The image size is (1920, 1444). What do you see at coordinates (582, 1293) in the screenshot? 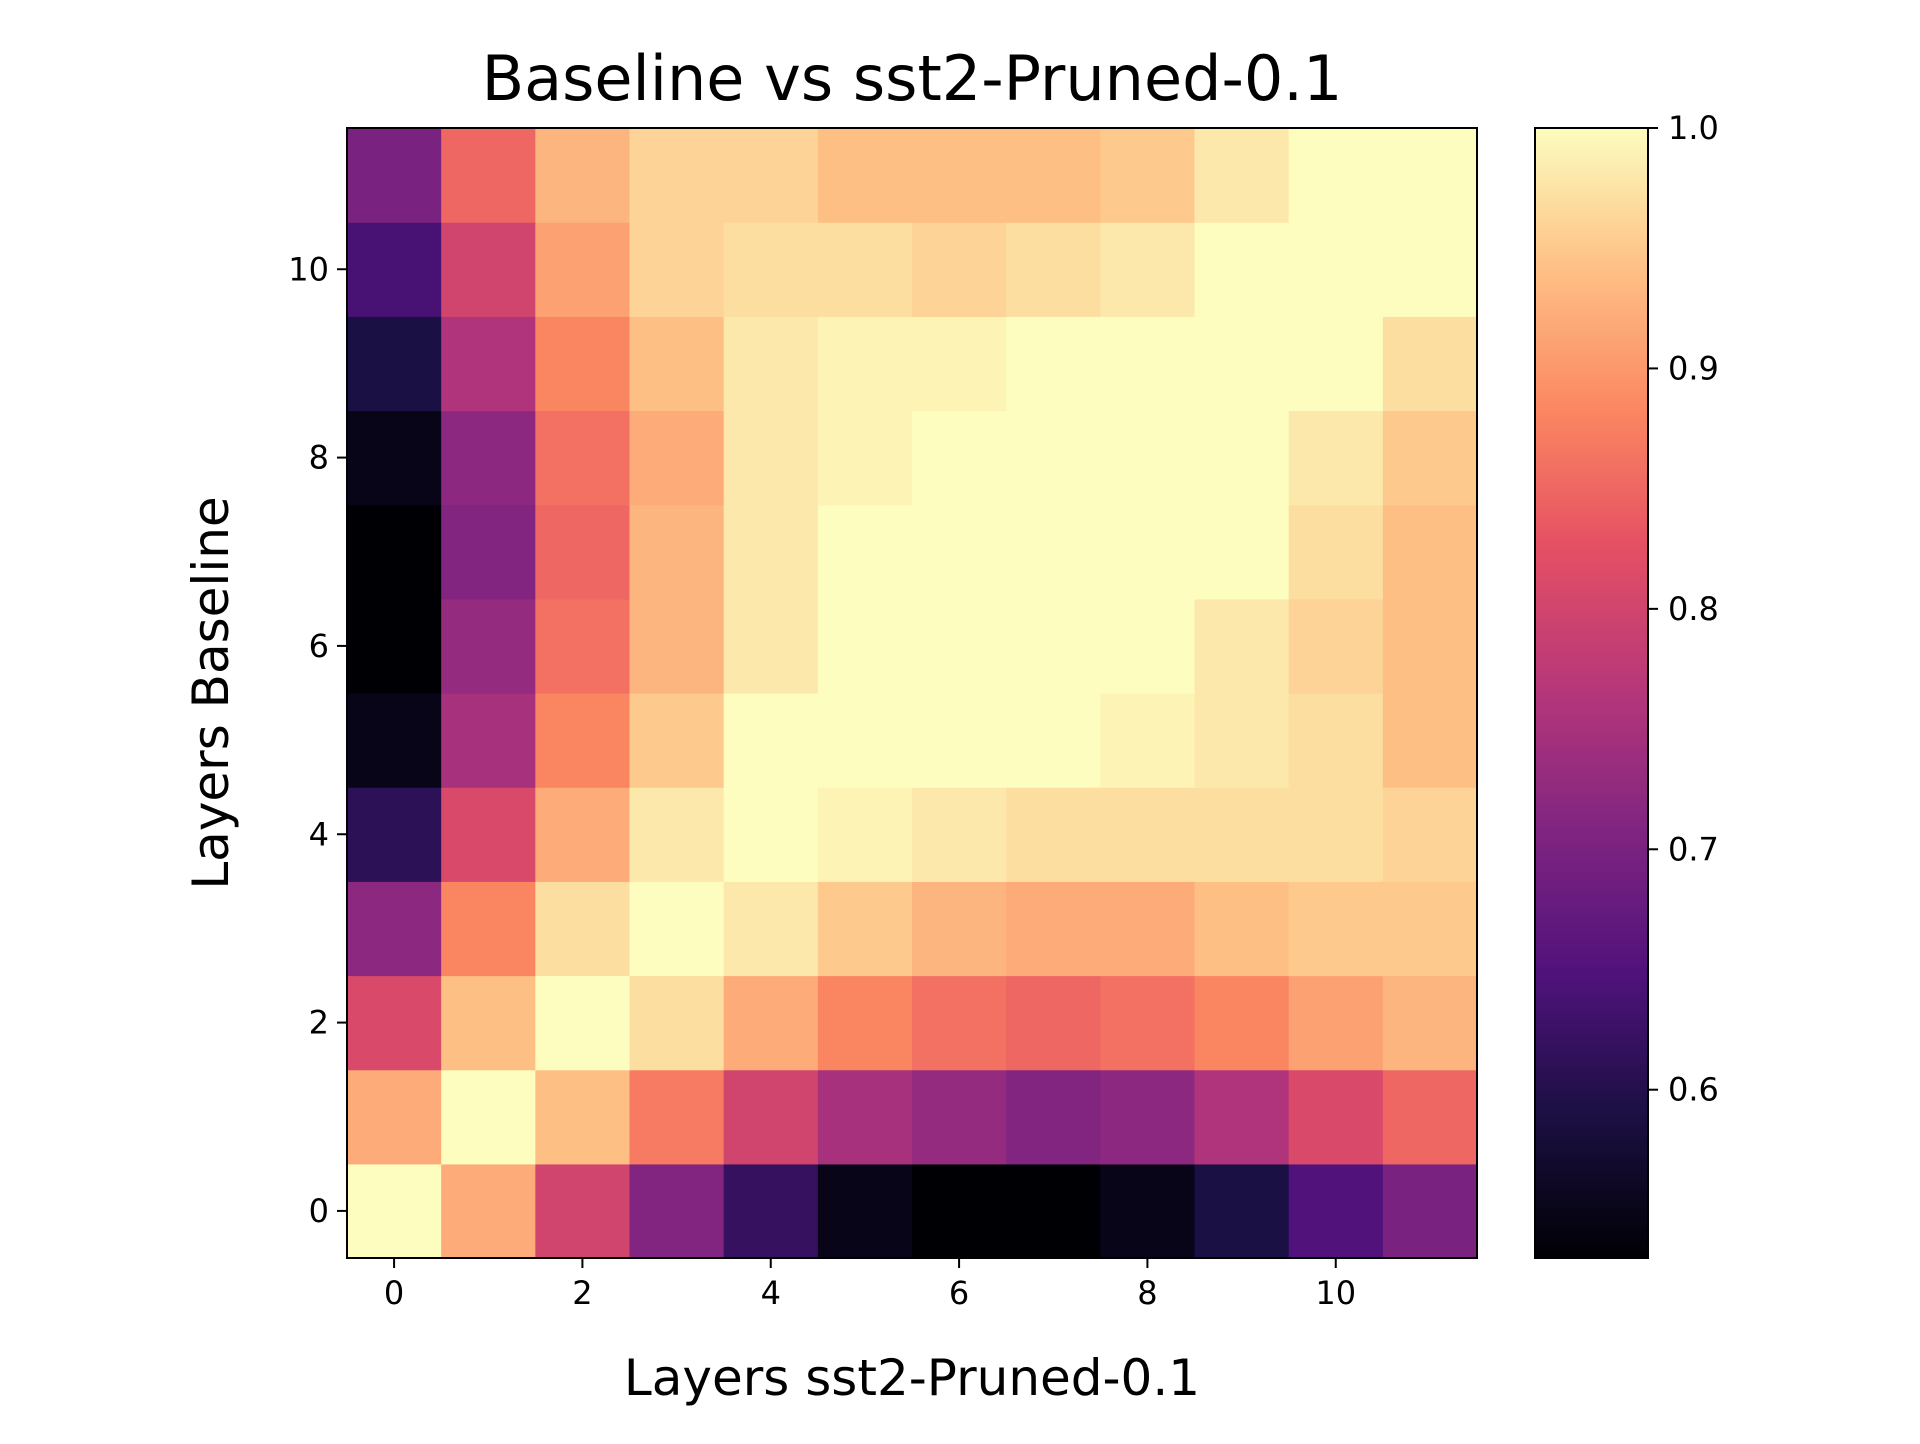
I see `x-tick-label: 2` at bounding box center [582, 1293].